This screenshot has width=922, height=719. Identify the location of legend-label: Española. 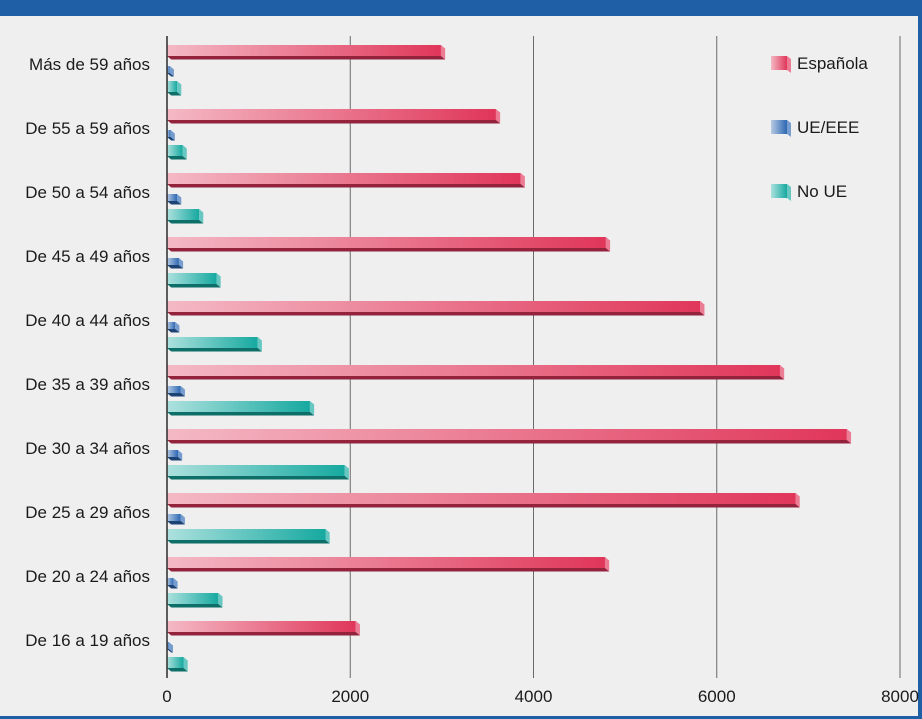
(832, 63).